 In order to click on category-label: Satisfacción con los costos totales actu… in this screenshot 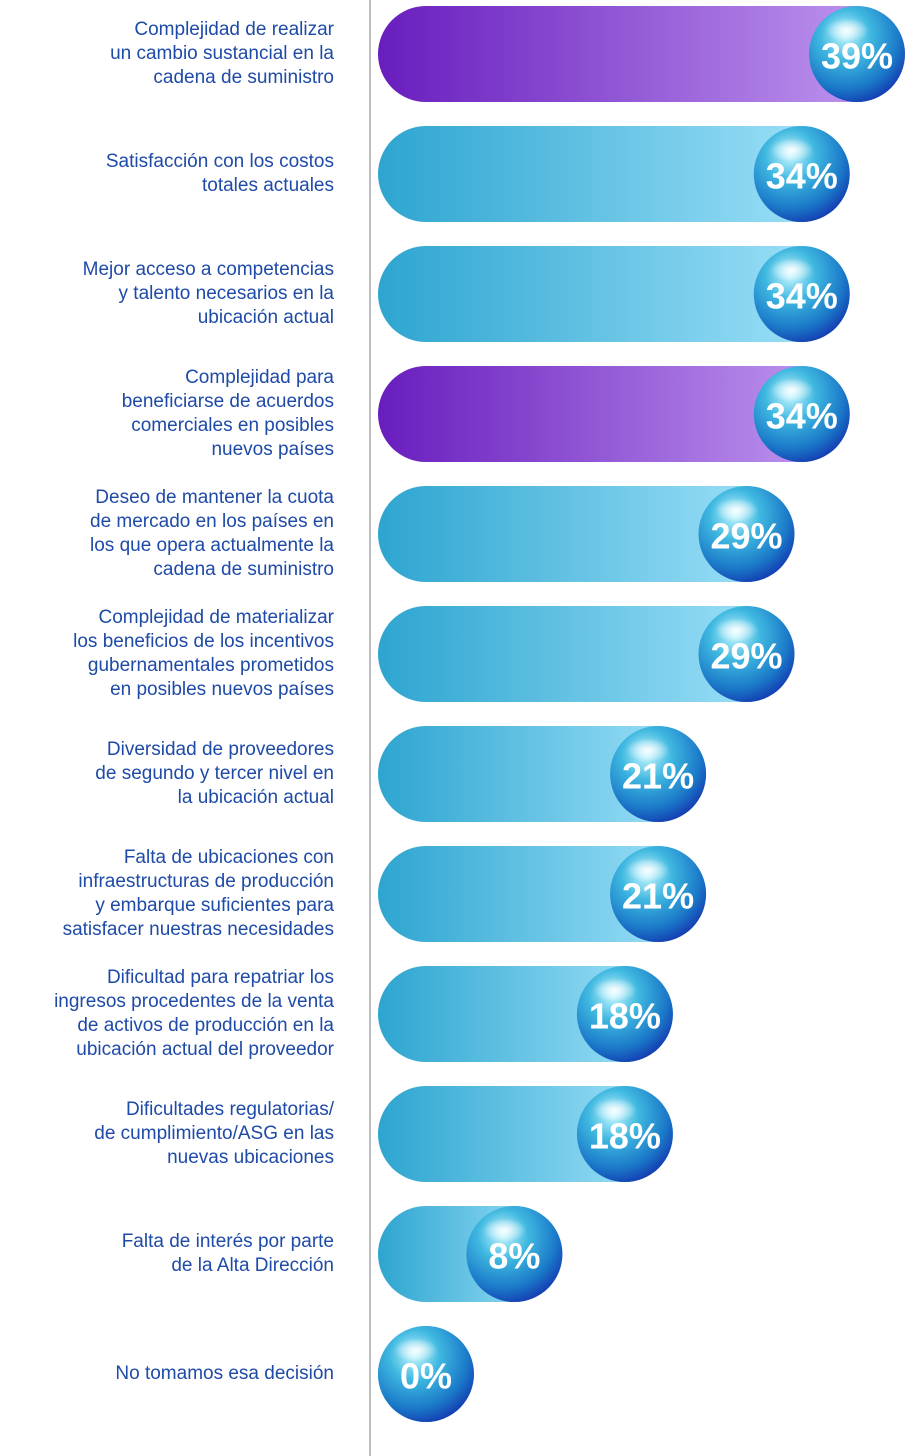, I will do `click(219, 173)`.